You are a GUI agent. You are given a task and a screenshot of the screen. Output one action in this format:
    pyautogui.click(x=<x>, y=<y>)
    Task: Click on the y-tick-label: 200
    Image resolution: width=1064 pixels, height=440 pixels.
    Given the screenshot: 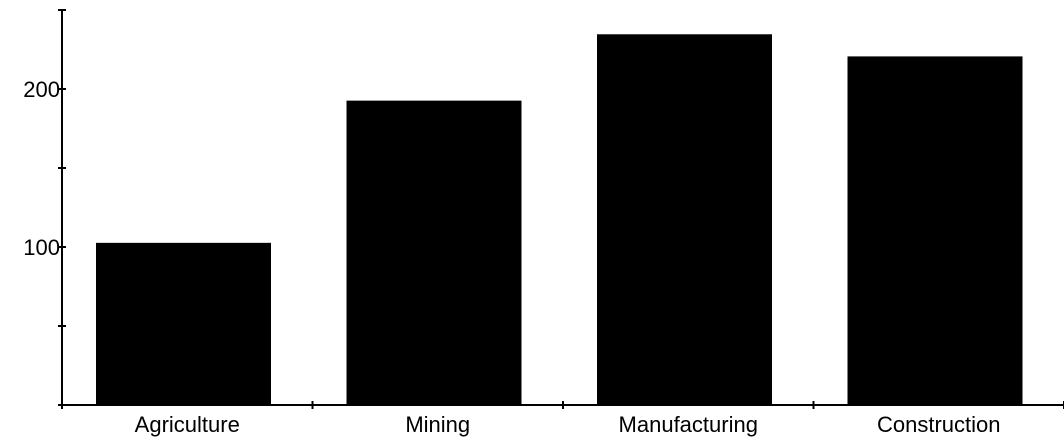 What is the action you would take?
    pyautogui.click(x=41, y=89)
    